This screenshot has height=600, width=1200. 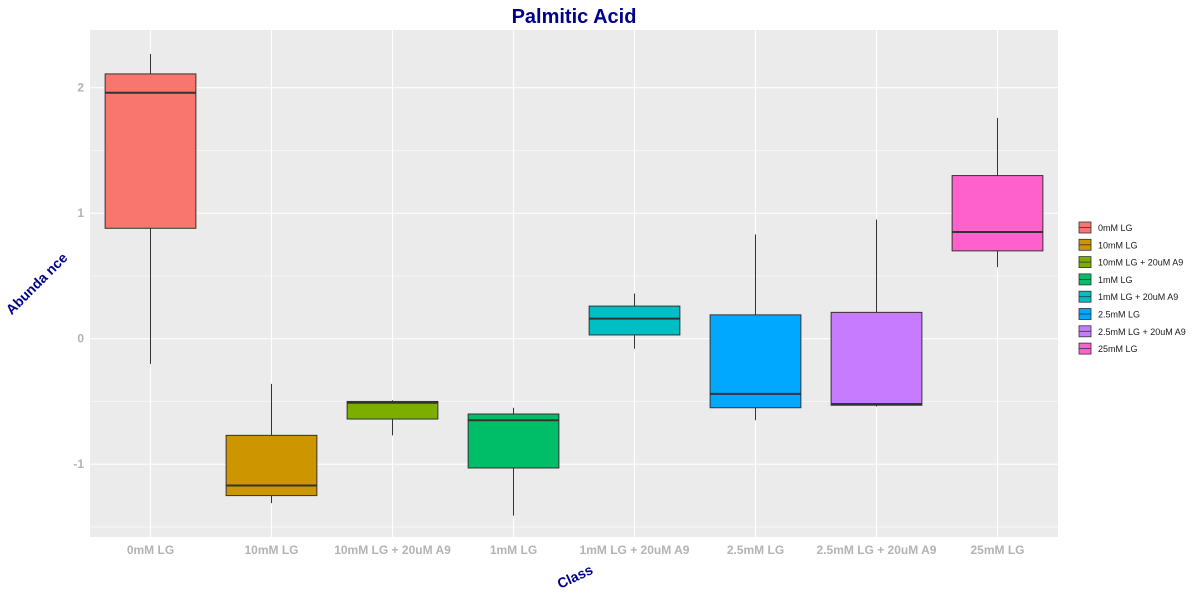 I want to click on y-tick-label: 2, so click(x=80, y=88).